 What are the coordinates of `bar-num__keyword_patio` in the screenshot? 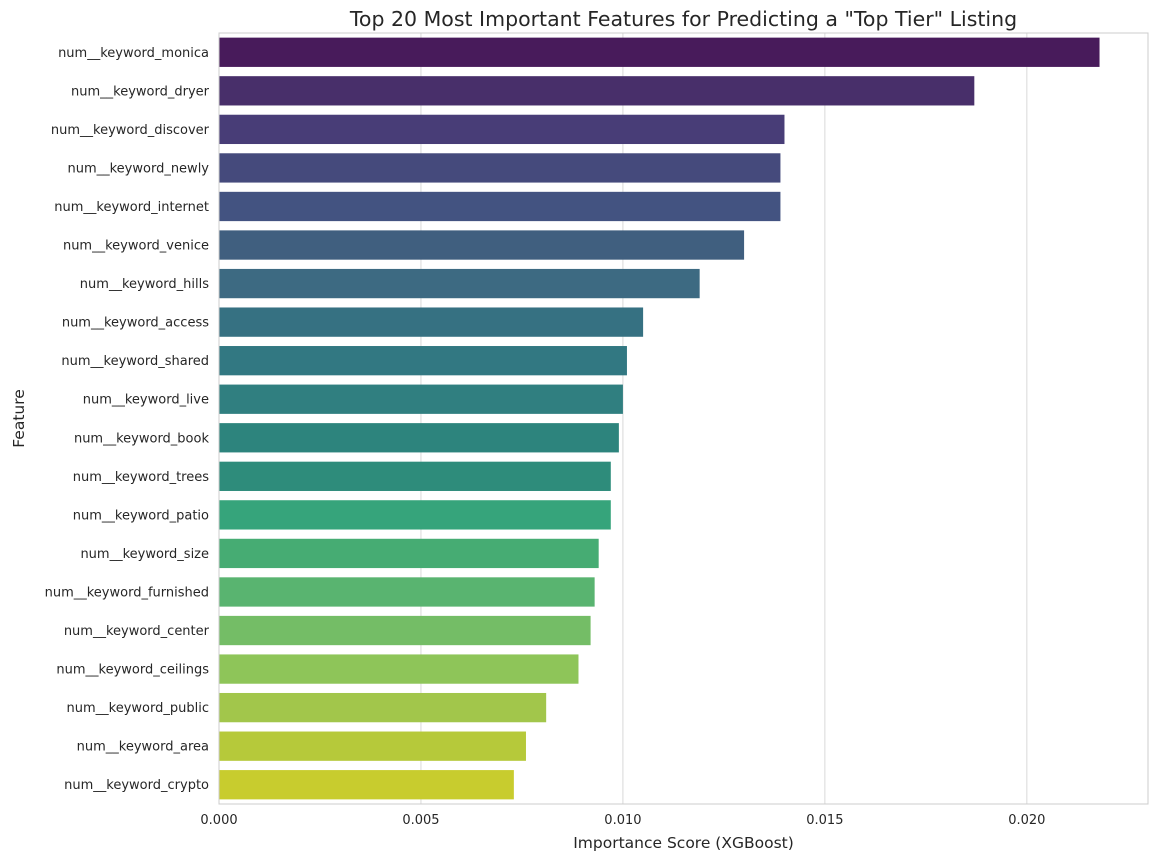 It's located at (415, 515).